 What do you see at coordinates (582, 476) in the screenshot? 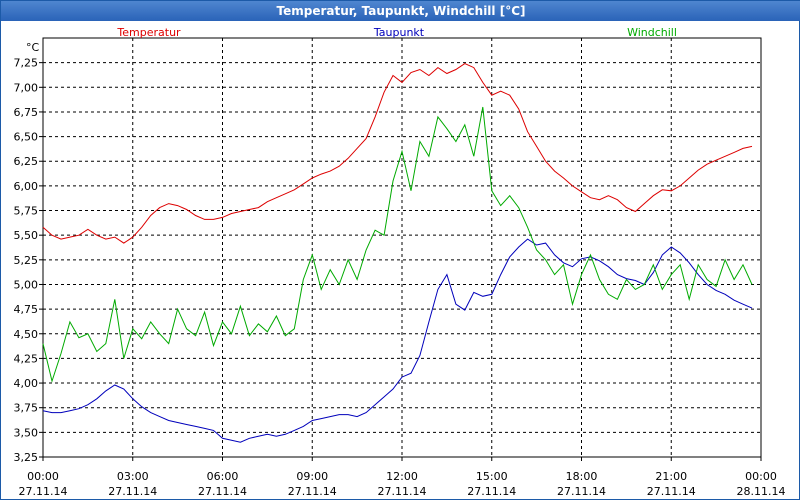
I see `x-tick-time: 18:00` at bounding box center [582, 476].